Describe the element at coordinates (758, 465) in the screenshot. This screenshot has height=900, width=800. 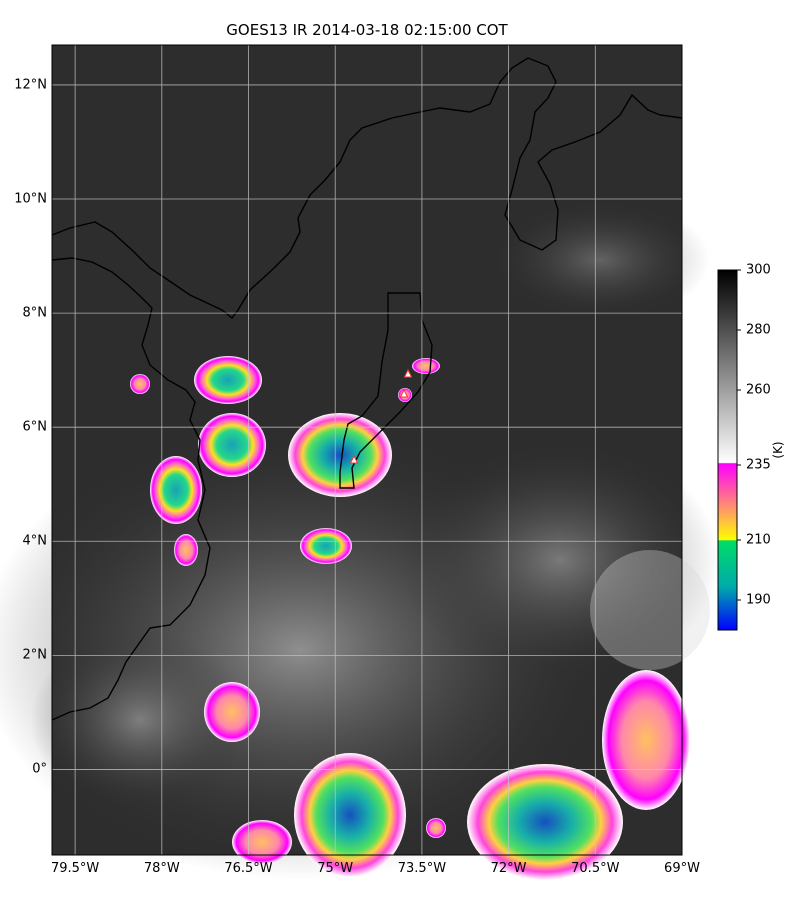
I see `colorbar-tick-label: 235` at that location.